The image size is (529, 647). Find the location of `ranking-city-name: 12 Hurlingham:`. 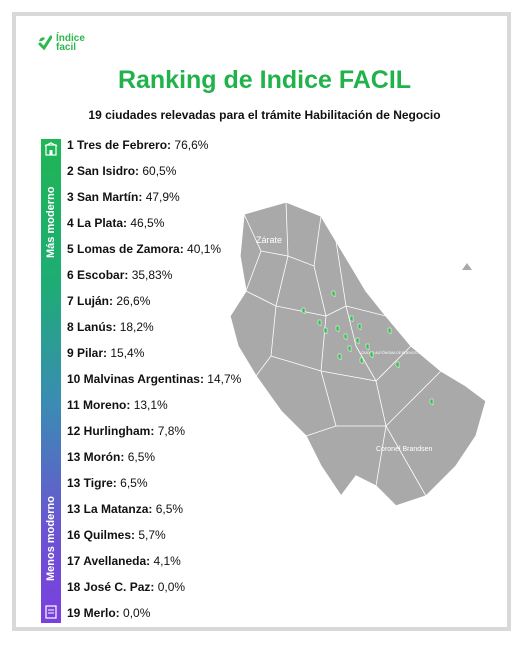

ranking-city-name: 12 Hurlingham: is located at coordinates (111, 431).